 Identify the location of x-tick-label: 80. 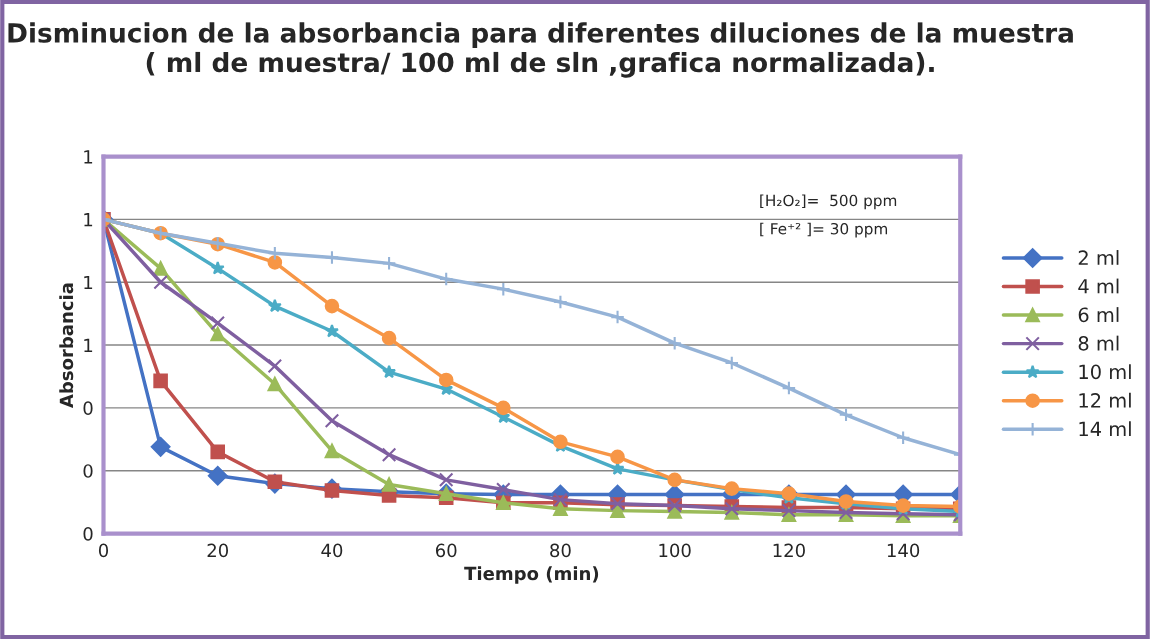
(560, 550).